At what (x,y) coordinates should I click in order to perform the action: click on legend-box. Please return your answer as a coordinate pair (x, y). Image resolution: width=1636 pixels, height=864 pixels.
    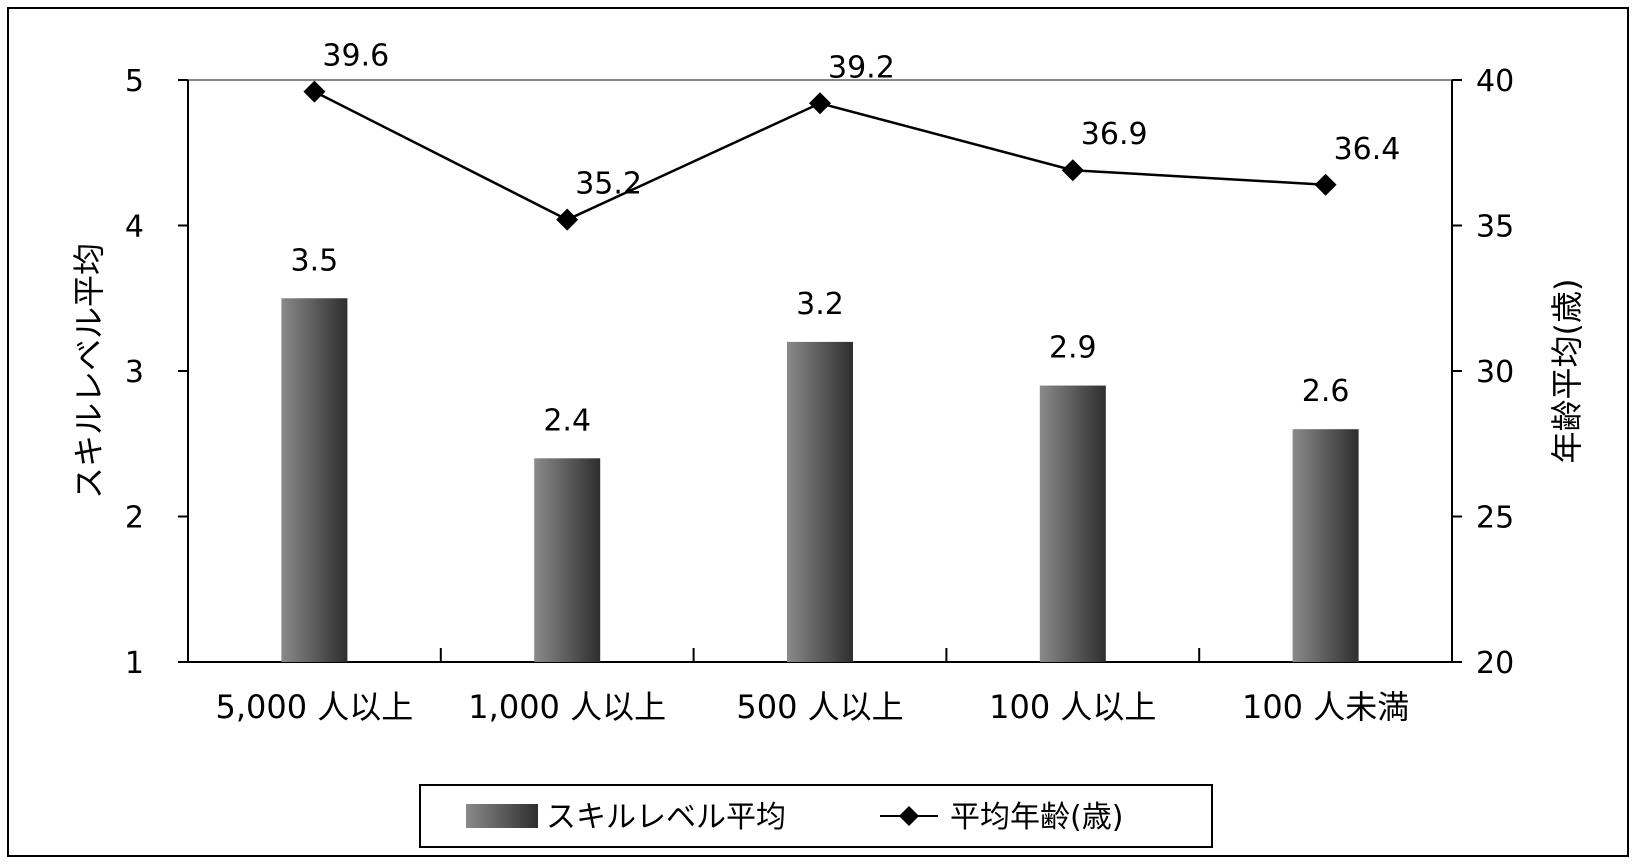
    Looking at the image, I should click on (816, 816).